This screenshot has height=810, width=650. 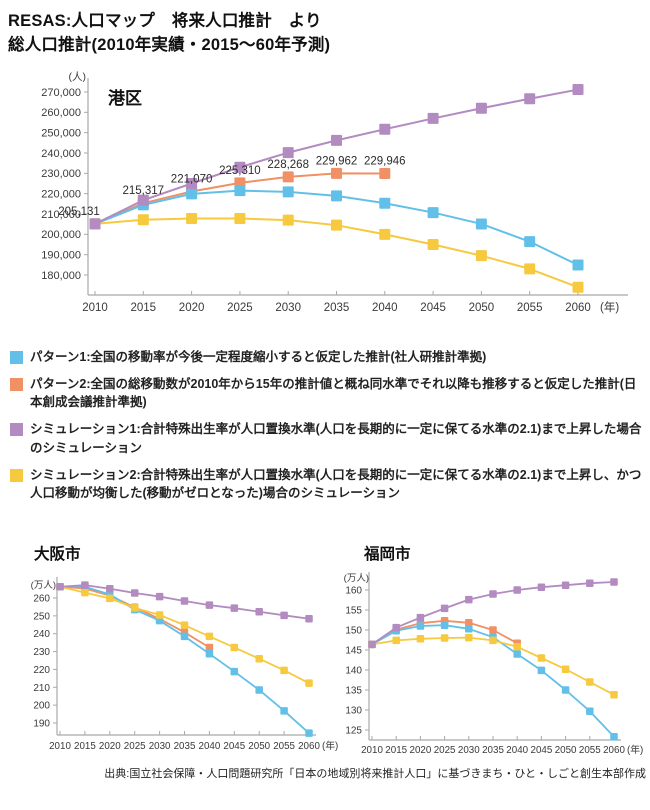 I want to click on svg-text: 229,946, so click(x=385, y=161).